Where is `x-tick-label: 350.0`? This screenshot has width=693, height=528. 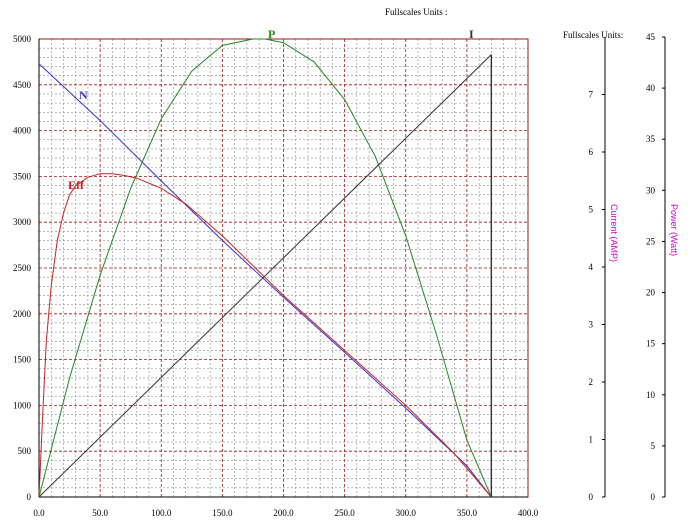 x-tick-label: 350.0 is located at coordinates (467, 513).